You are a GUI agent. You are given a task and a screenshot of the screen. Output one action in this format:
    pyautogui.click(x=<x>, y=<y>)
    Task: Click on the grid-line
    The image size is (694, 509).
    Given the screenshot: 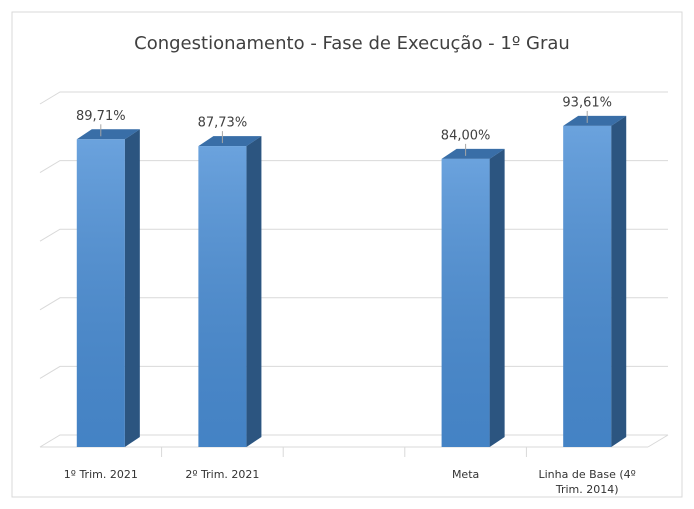 What is the action you would take?
    pyautogui.click(x=353, y=98)
    